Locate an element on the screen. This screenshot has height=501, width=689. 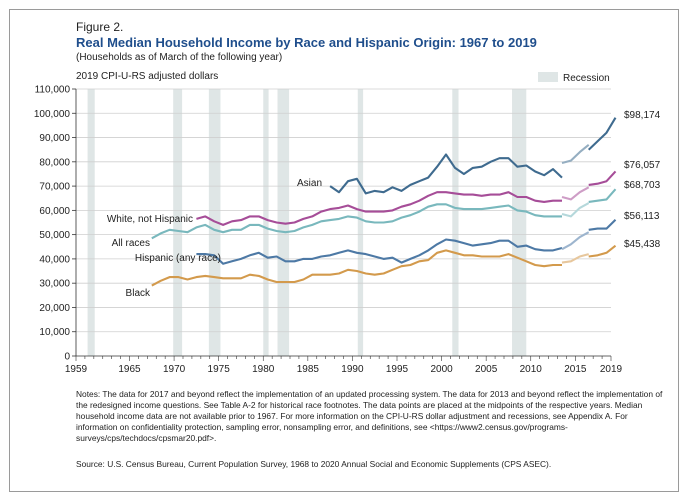
y-tick-label: 80,000 is located at coordinates (54, 162).